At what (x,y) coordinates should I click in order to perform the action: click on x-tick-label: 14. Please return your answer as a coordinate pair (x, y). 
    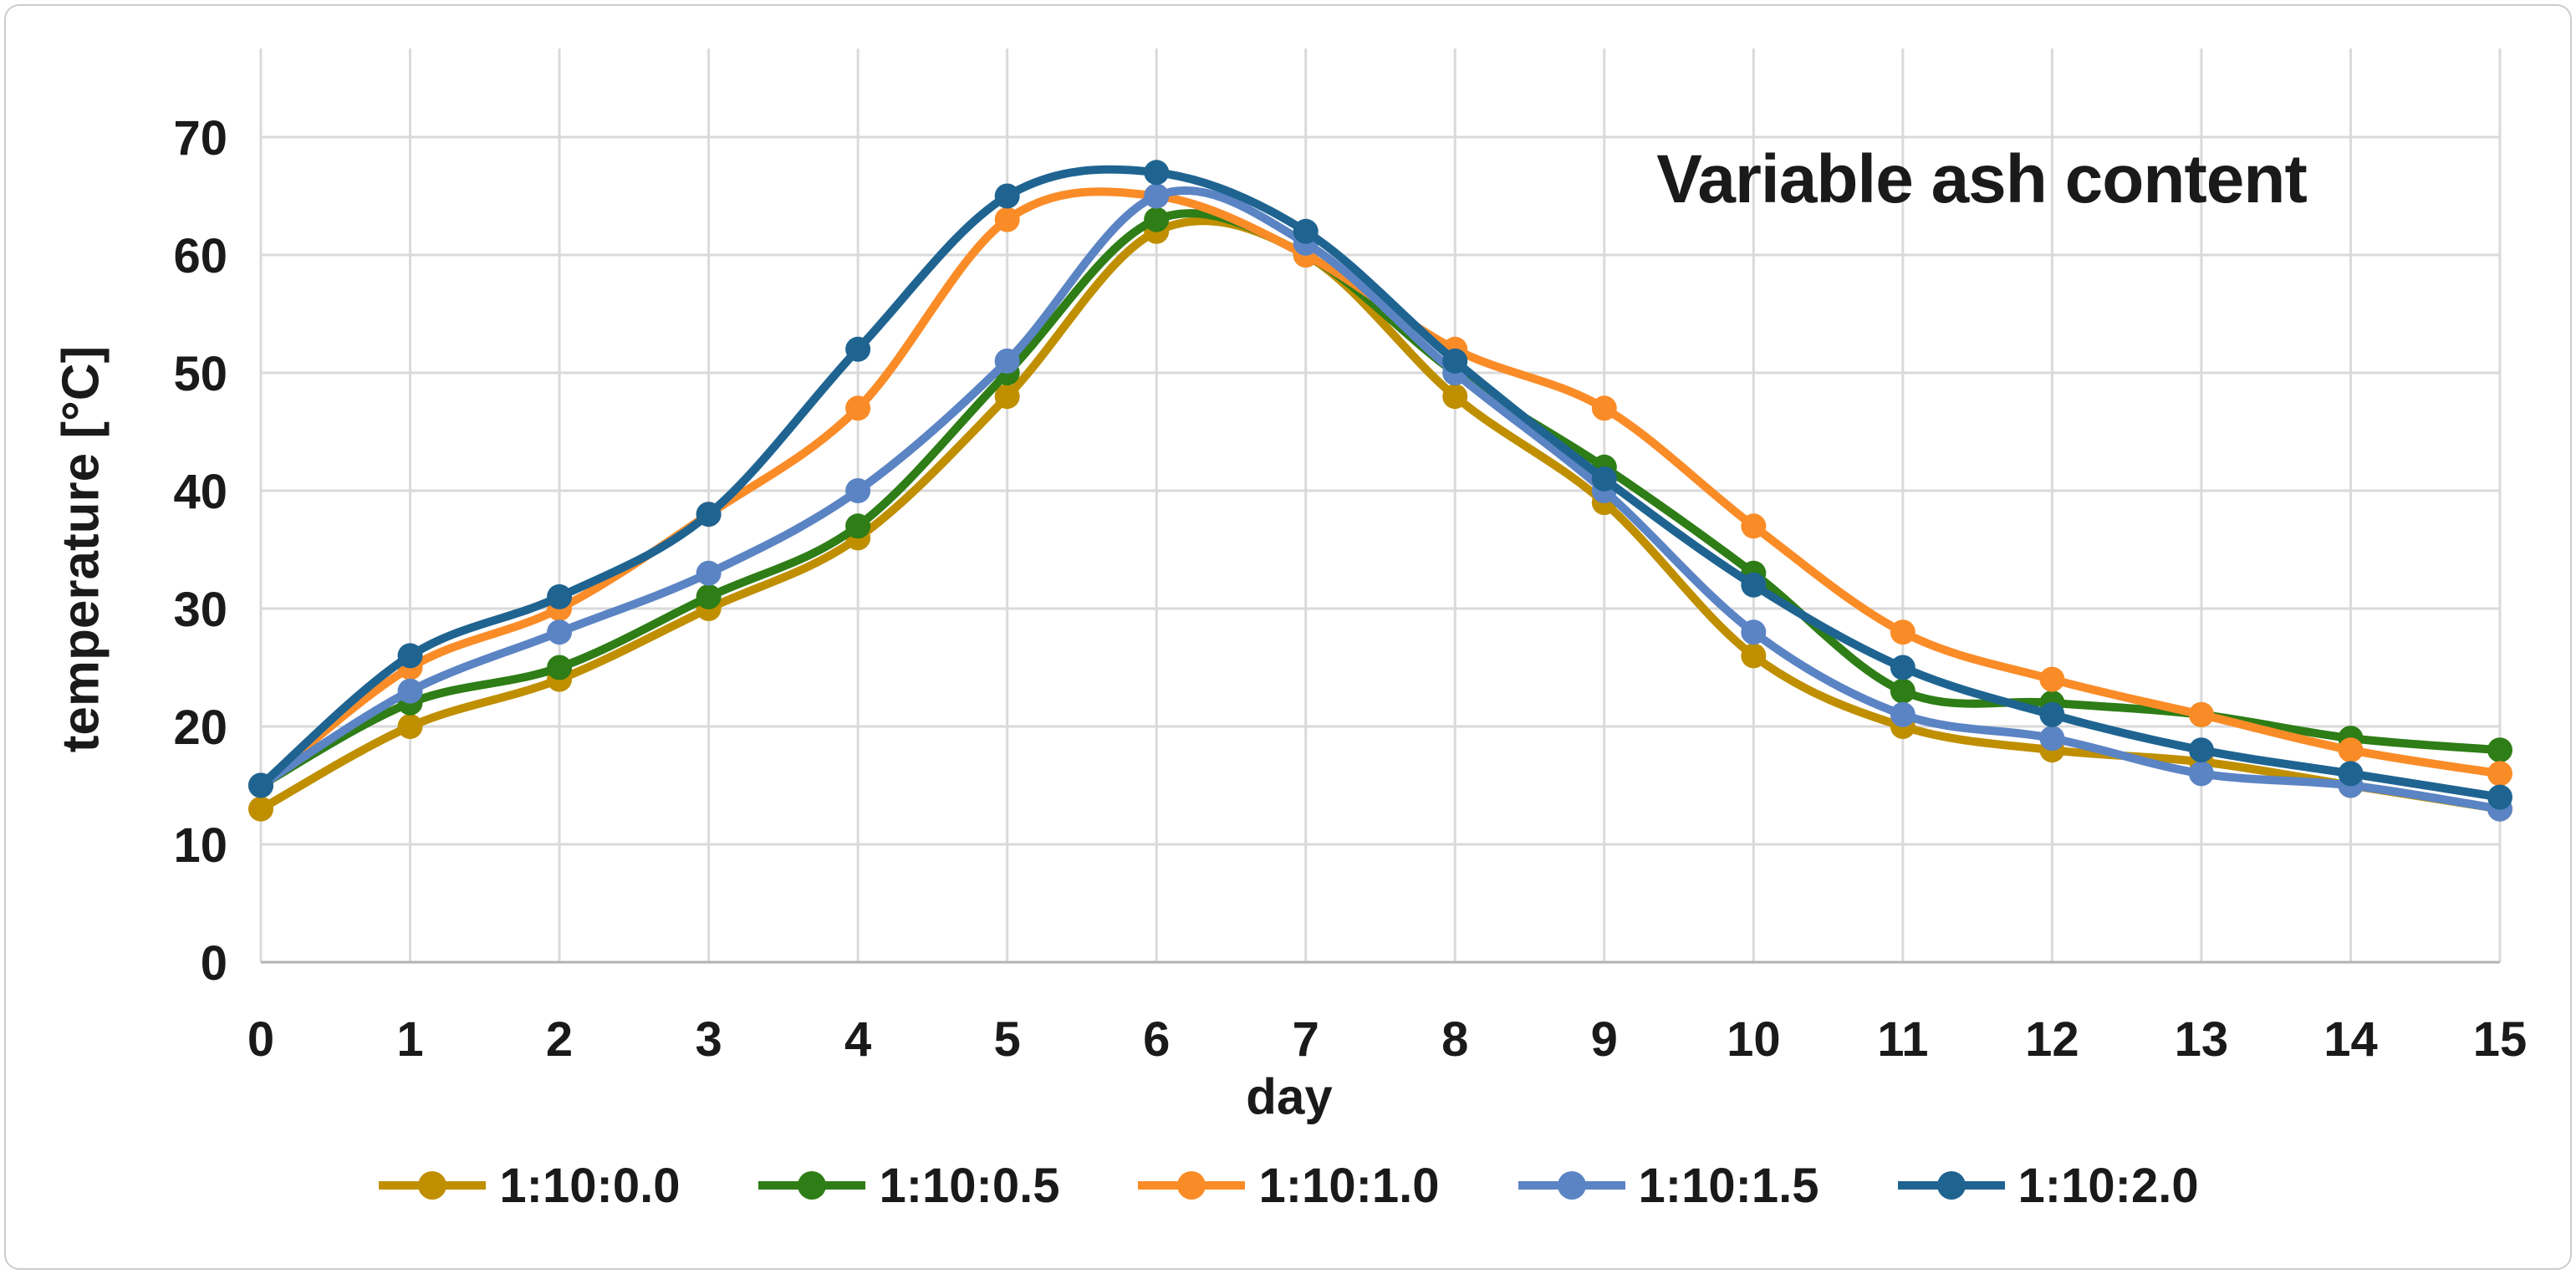
    Looking at the image, I should click on (2351, 1039).